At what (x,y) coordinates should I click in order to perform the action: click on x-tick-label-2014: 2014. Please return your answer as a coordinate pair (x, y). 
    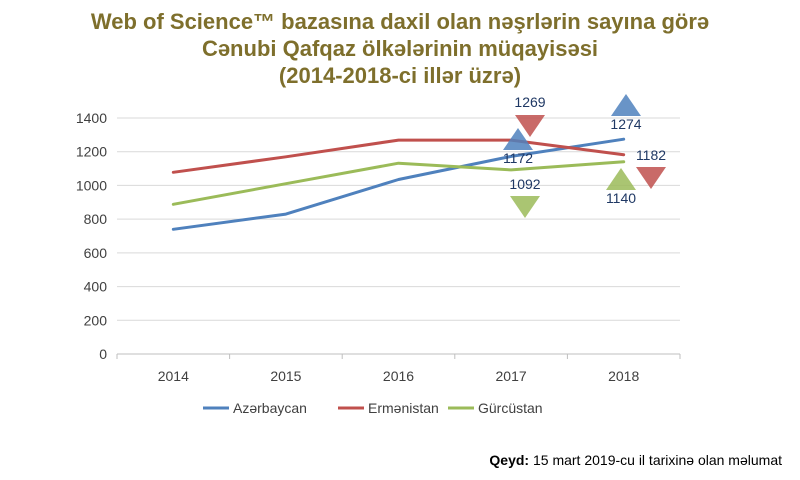
    Looking at the image, I should click on (173, 376).